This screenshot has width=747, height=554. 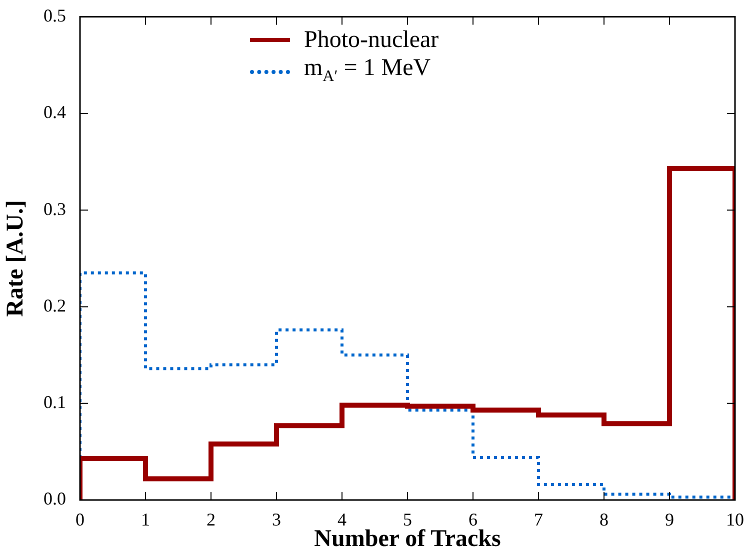 I want to click on y-tick-label: 0.1, so click(x=55, y=402).